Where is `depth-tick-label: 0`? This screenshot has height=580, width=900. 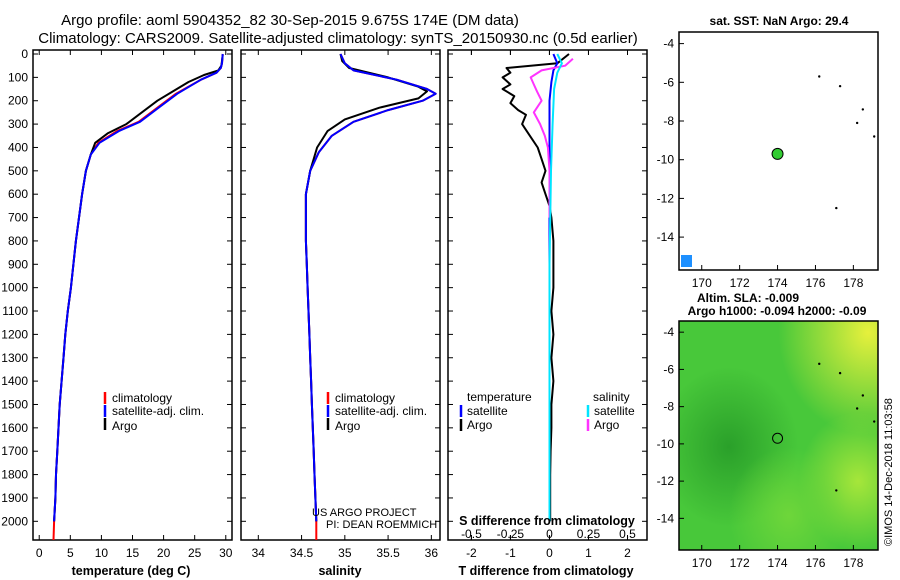
depth-tick-label: 0 is located at coordinates (24, 54).